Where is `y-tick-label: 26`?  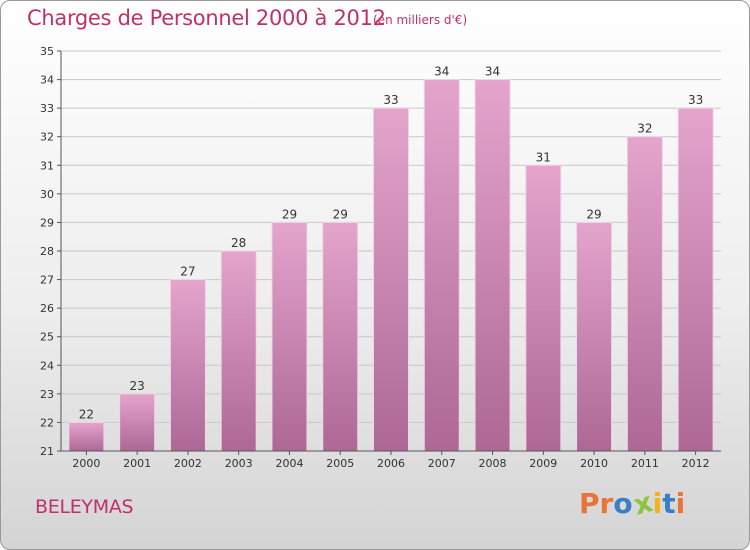
y-tick-label: 26 is located at coordinates (47, 308).